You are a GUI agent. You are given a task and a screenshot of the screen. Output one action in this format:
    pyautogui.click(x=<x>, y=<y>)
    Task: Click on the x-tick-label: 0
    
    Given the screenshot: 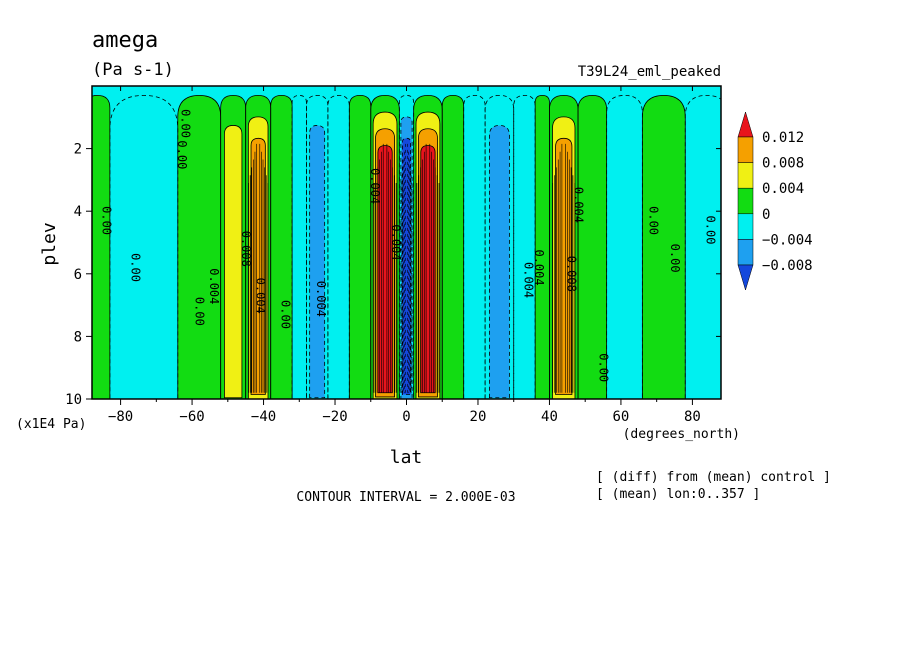 What is the action you would take?
    pyautogui.click(x=406, y=417)
    